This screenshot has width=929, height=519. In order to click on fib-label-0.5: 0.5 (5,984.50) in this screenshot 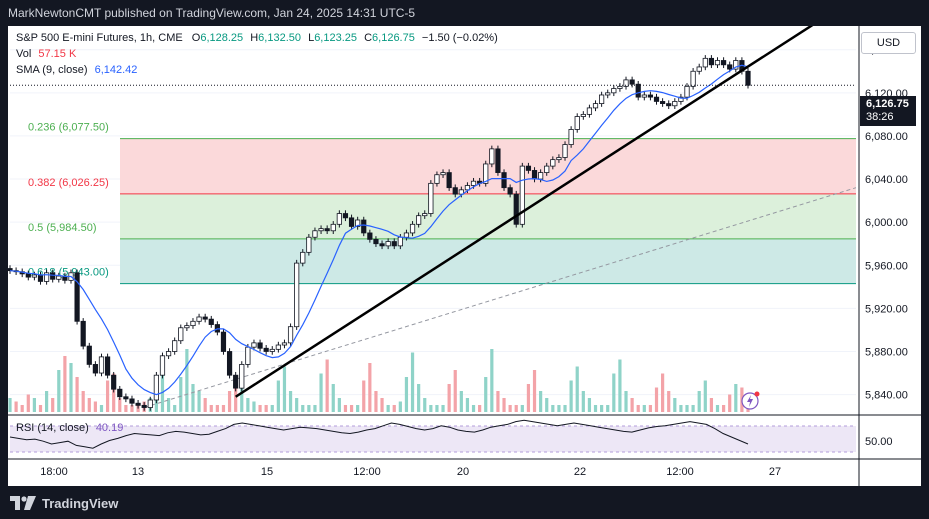, I will do `click(62, 228)`.